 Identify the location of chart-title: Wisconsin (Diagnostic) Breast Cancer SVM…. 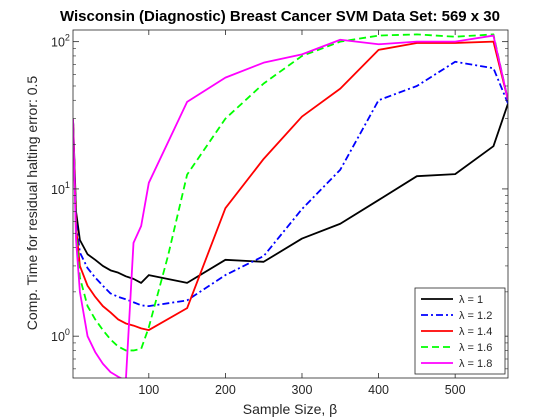
(280, 16).